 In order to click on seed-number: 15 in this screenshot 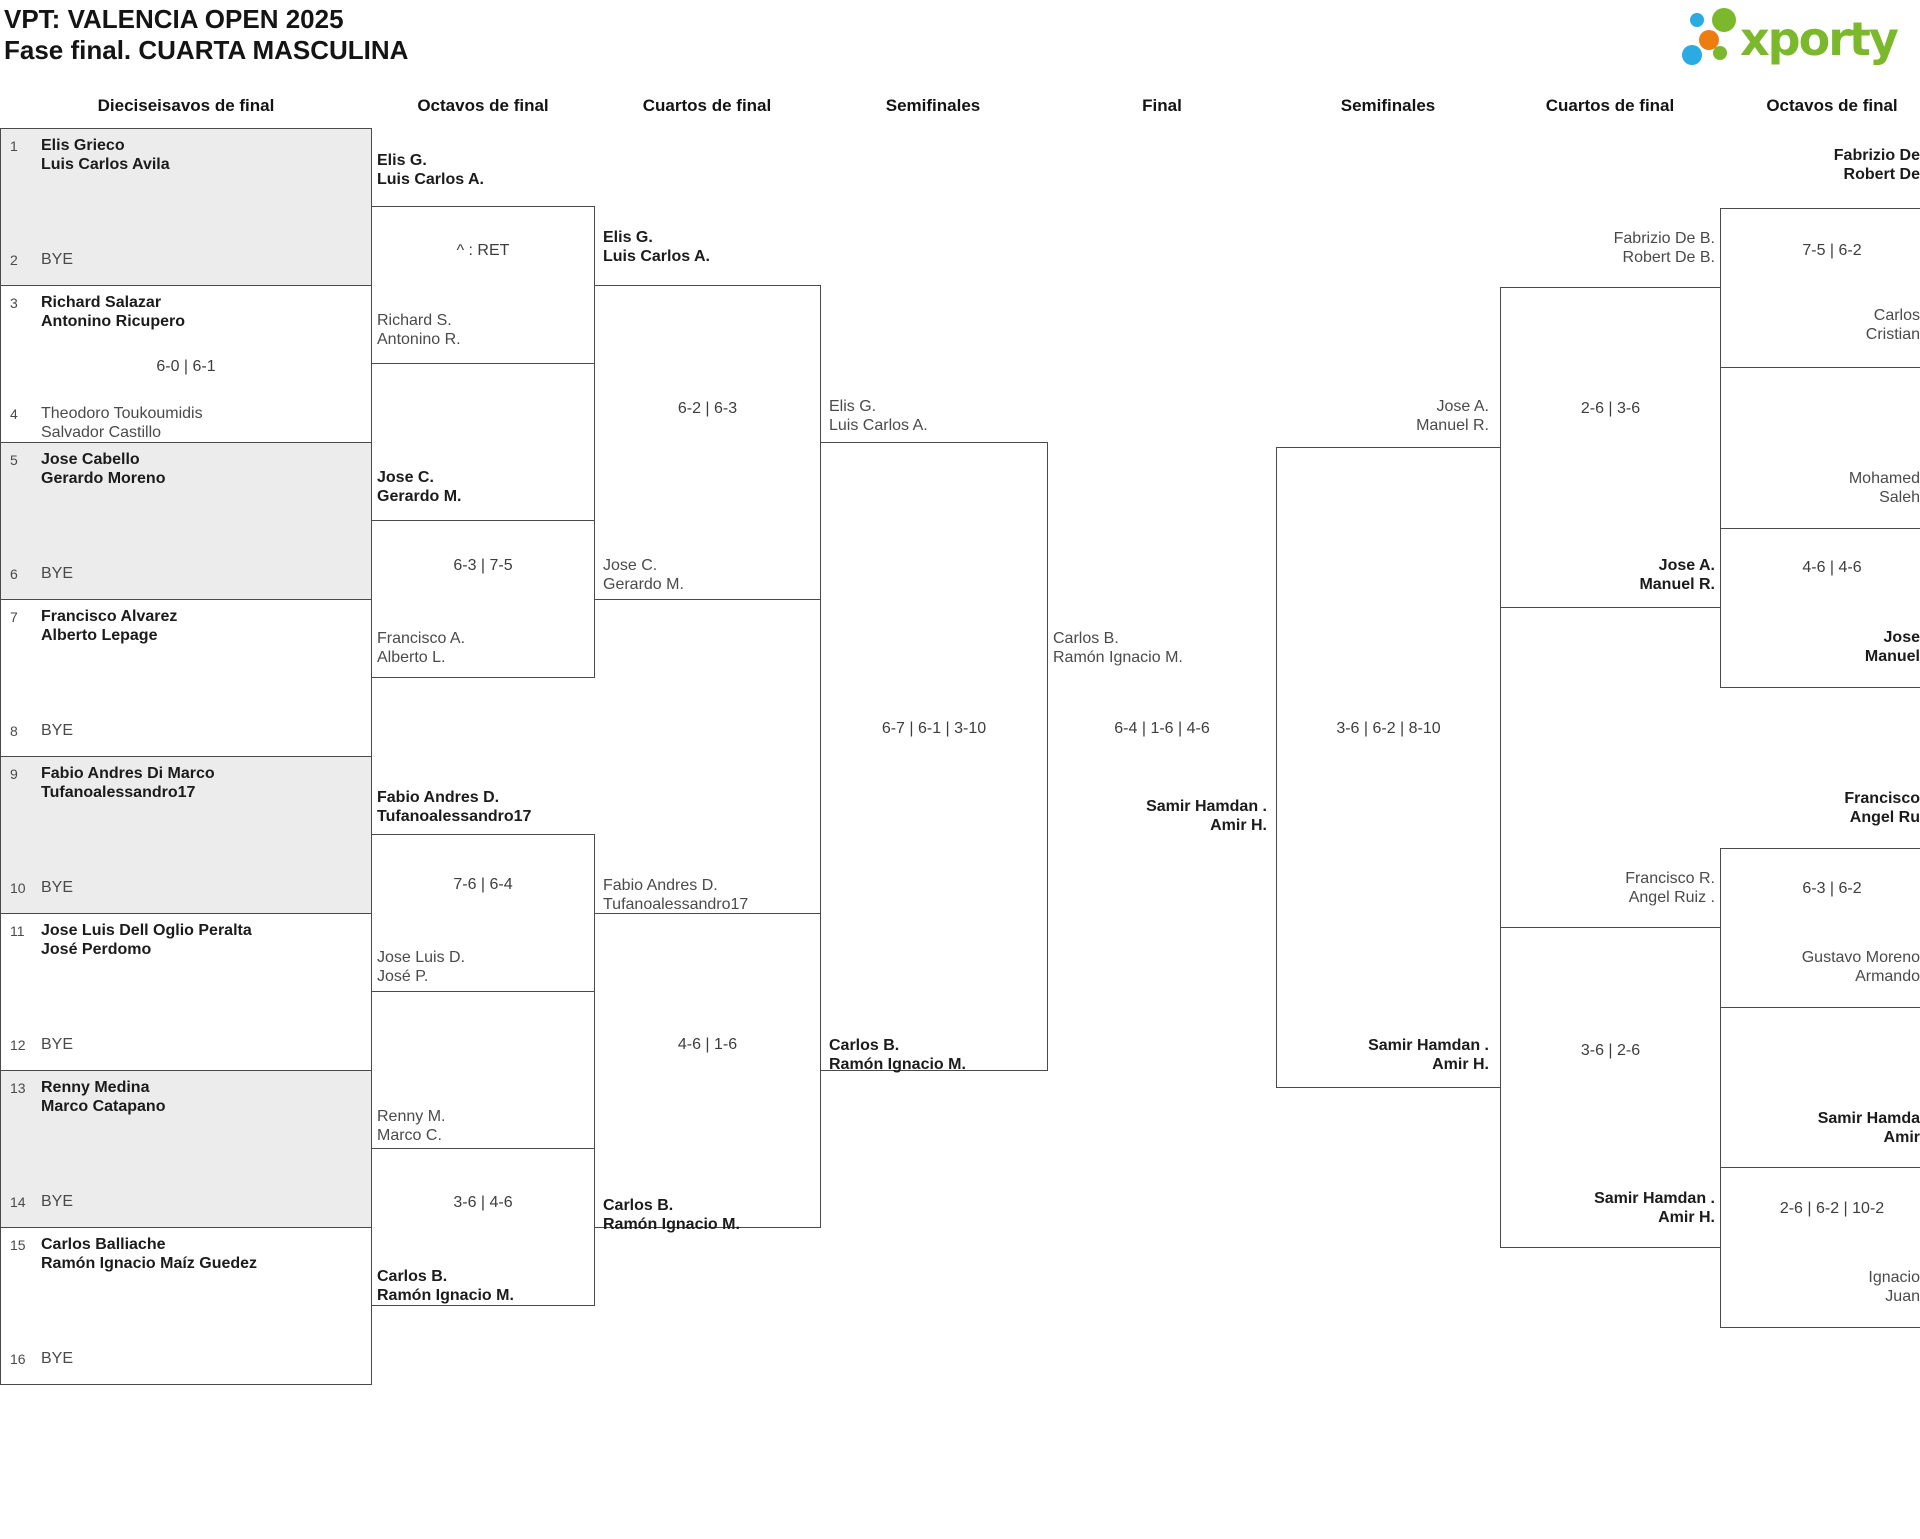, I will do `click(18, 1245)`.